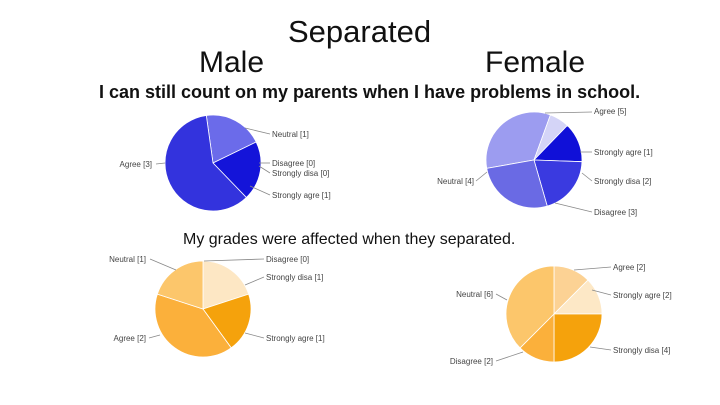  What do you see at coordinates (474, 294) in the screenshot?
I see `slice-label: Neutral [6]` at bounding box center [474, 294].